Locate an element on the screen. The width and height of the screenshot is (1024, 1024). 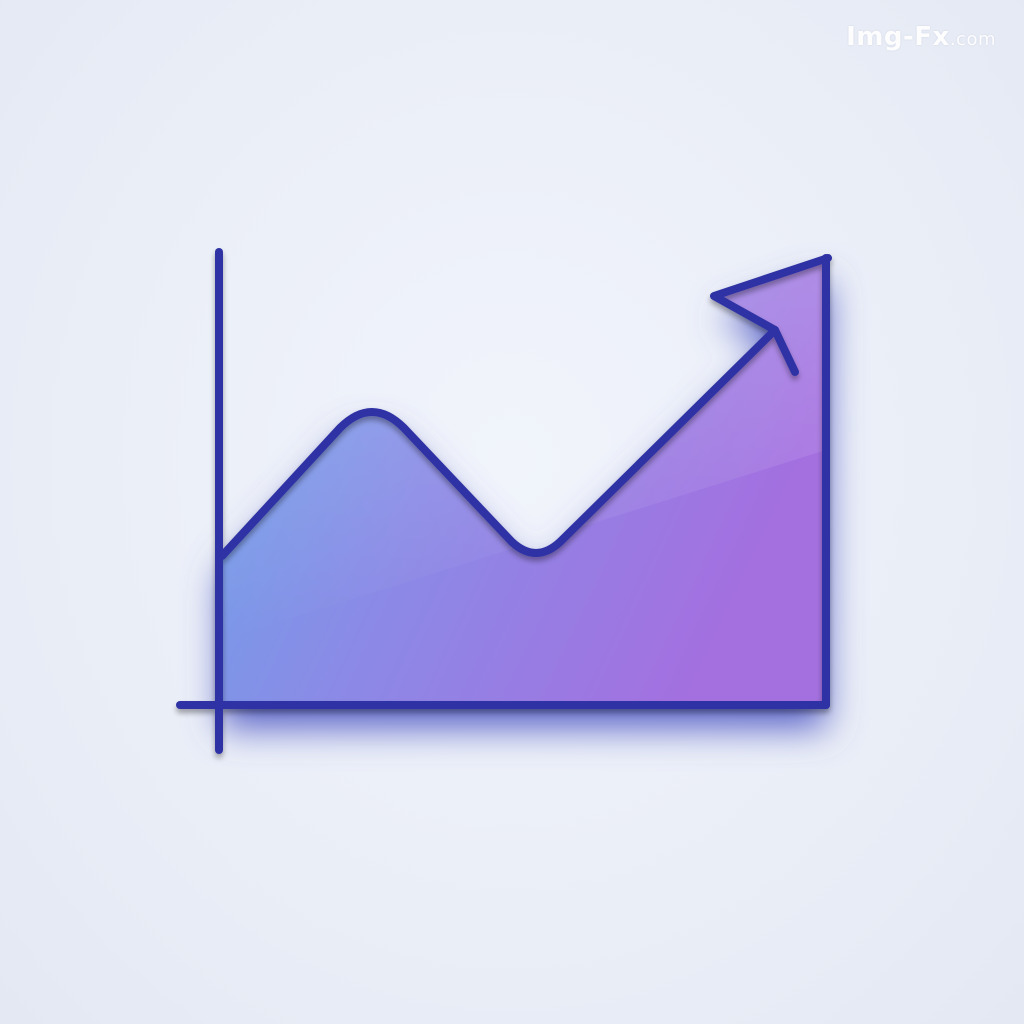
trend-line is located at coordinates (498, 443).